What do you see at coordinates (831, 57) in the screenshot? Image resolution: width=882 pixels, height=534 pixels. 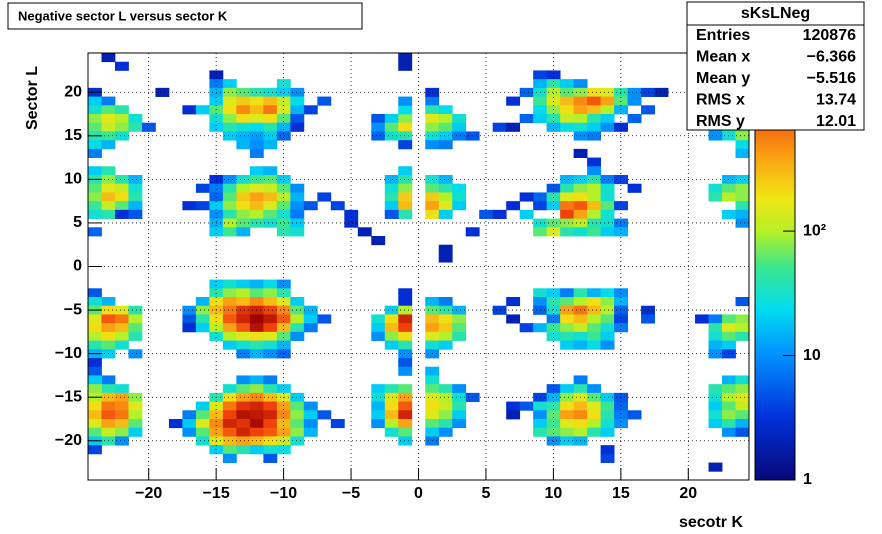 I see `stats-value: −6.366` at bounding box center [831, 57].